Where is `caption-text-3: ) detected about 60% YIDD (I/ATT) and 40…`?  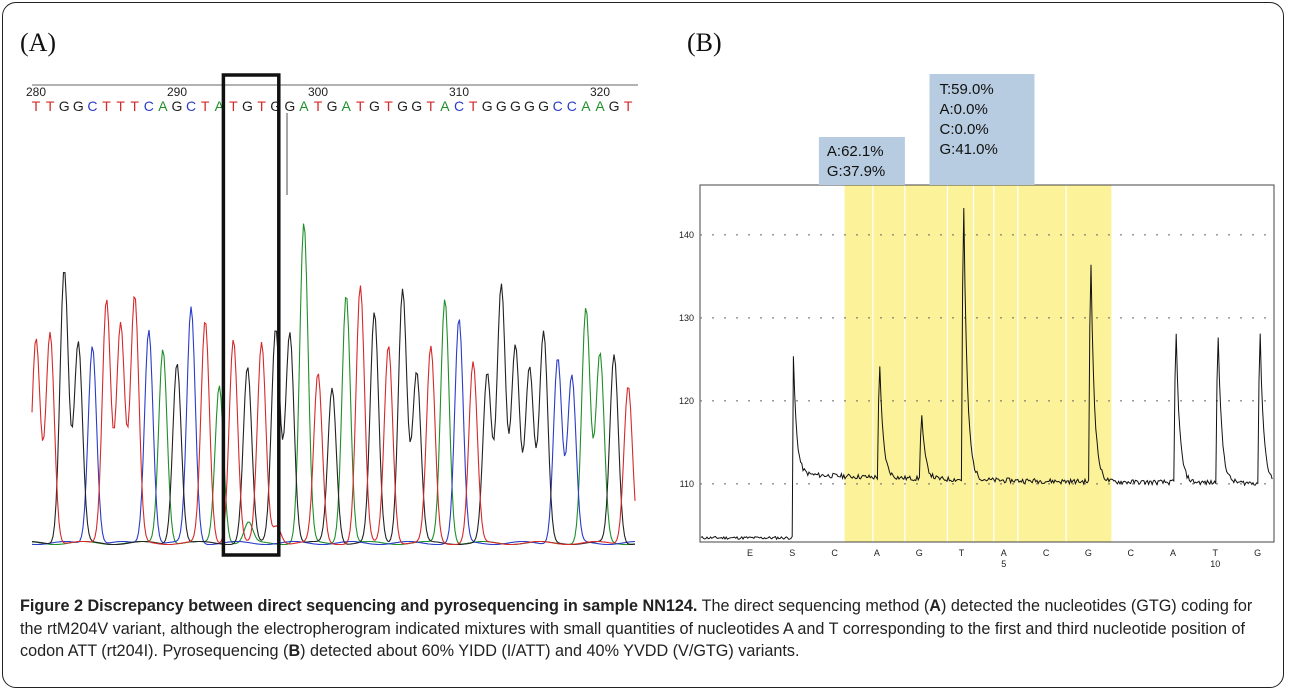
caption-text-3: ) detected about 60% YIDD (I/ATT) and 40… is located at coordinates (550, 651).